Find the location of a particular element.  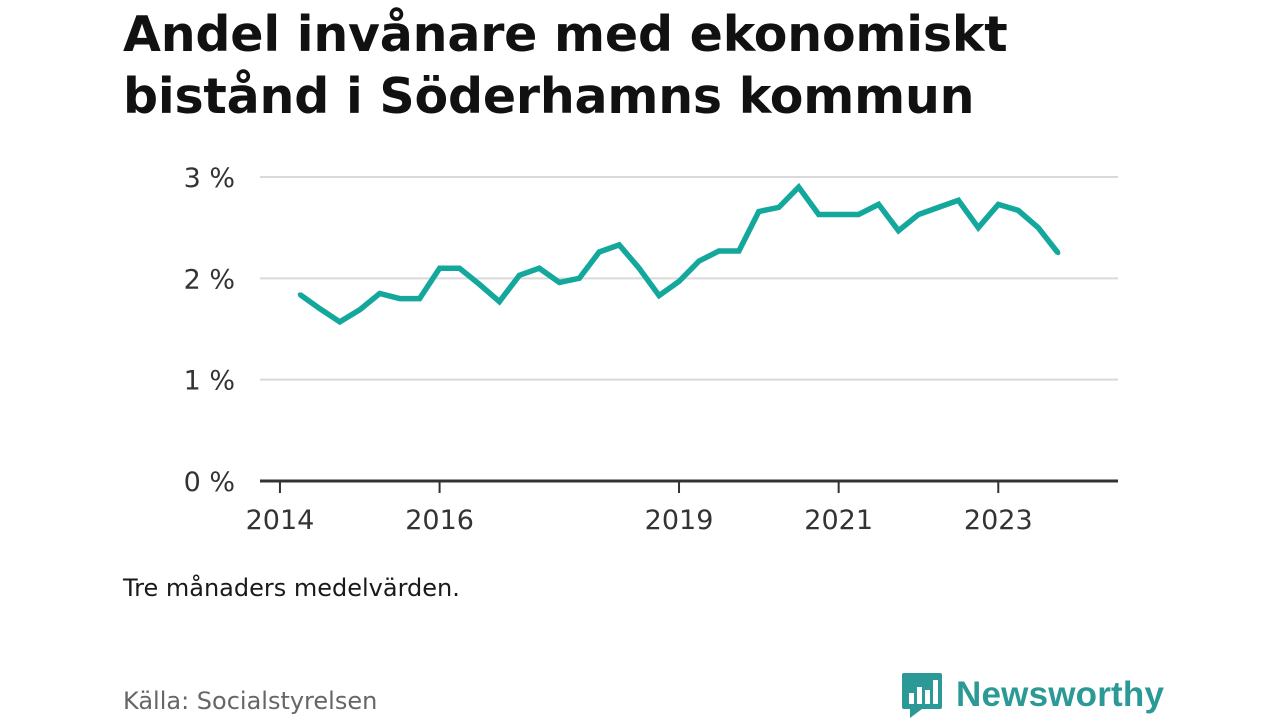

y-tick-label: 0 % is located at coordinates (209, 482).